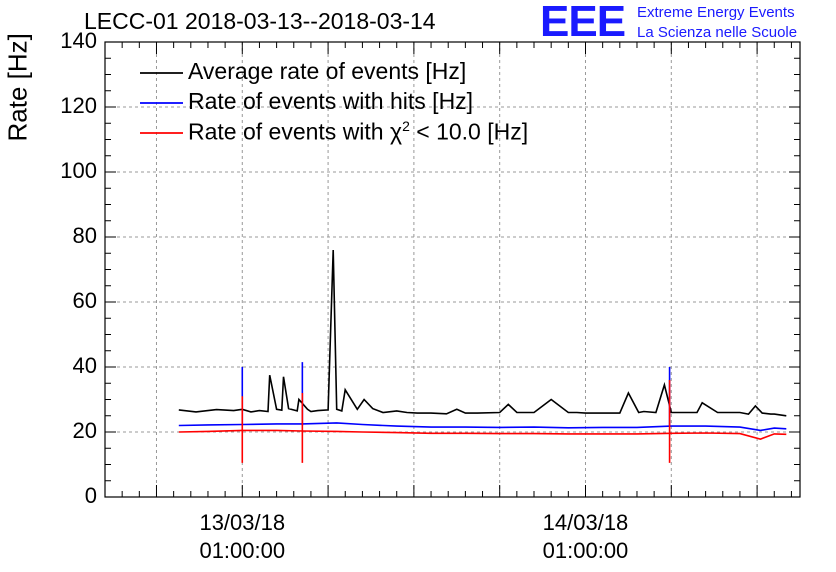 This screenshot has width=836, height=572. I want to click on eee-logo: EEE, so click(583, 23).